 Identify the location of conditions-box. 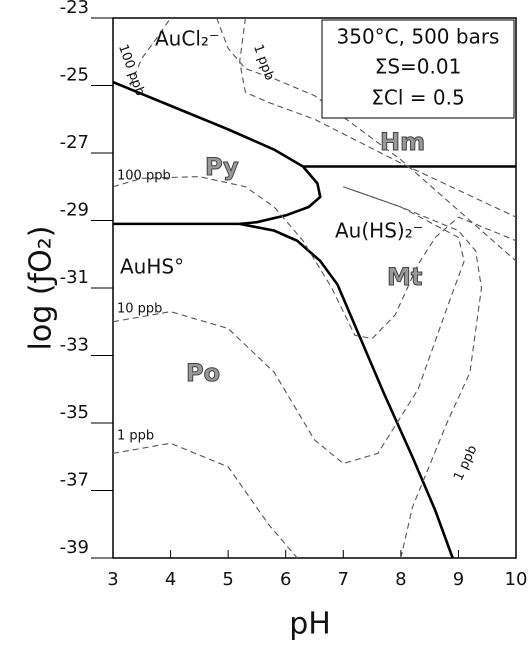
(418, 69).